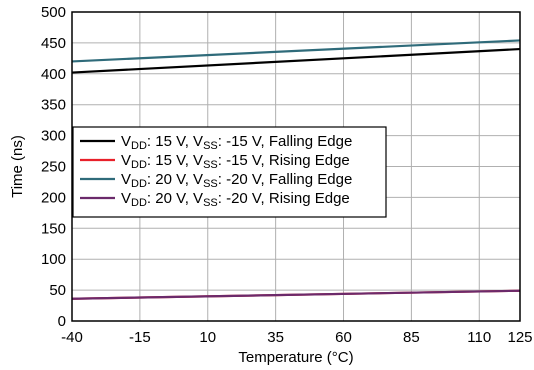  What do you see at coordinates (207, 337) in the screenshot?
I see `x-tick-label: 10` at bounding box center [207, 337].